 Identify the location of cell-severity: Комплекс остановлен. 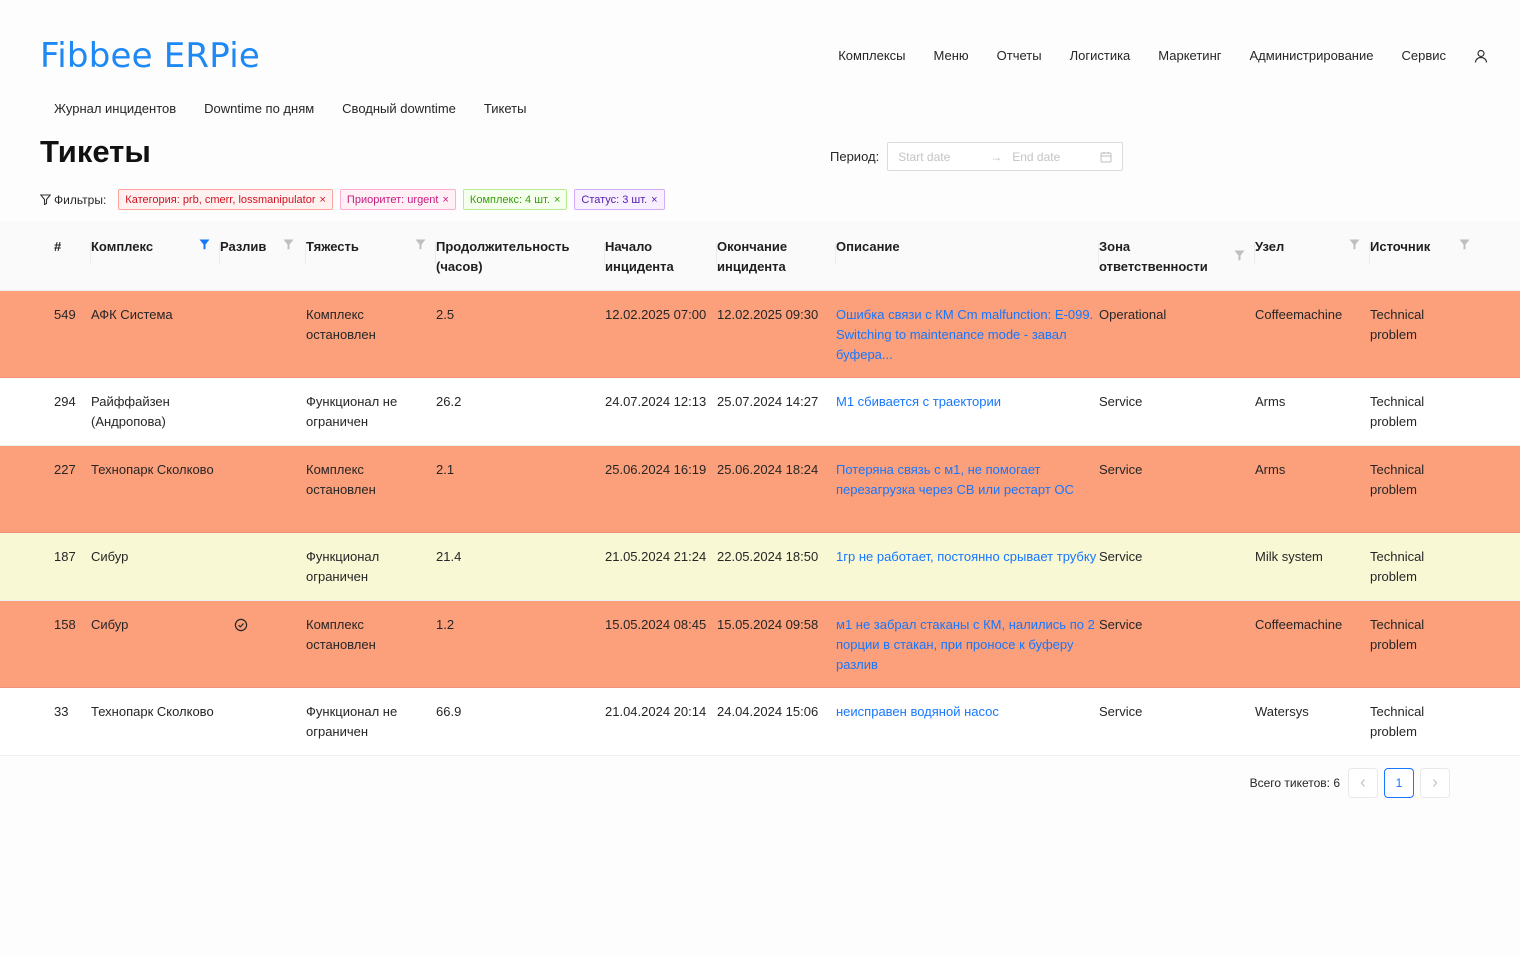
(371, 644).